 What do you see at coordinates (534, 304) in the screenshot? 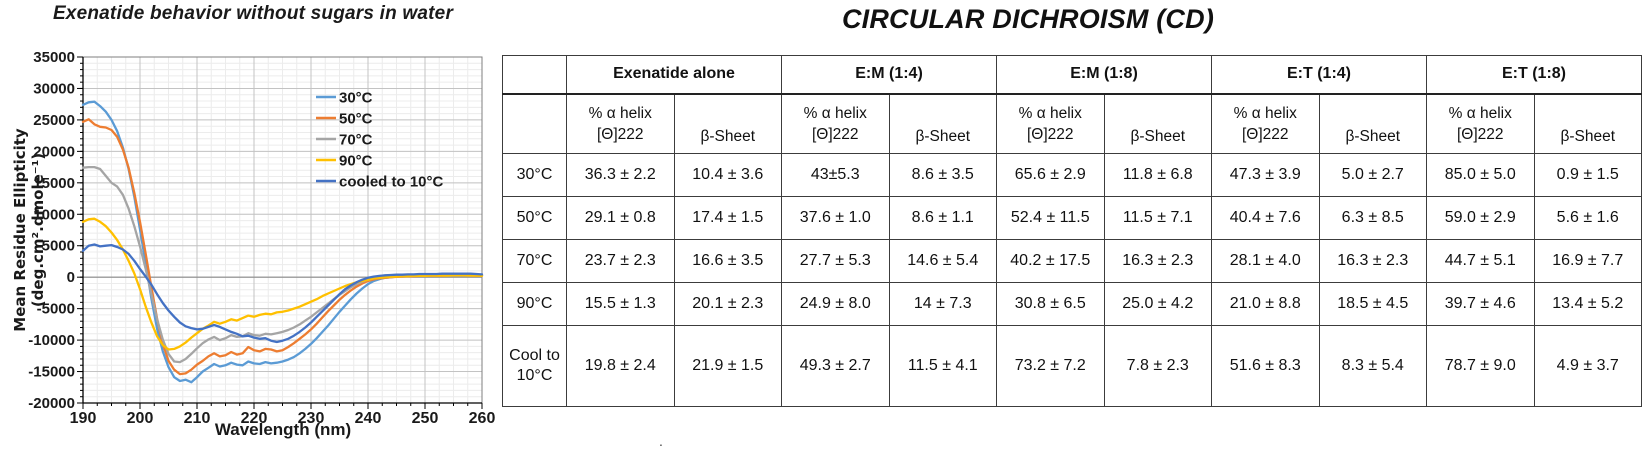
I see `row-label: 90°C` at bounding box center [534, 304].